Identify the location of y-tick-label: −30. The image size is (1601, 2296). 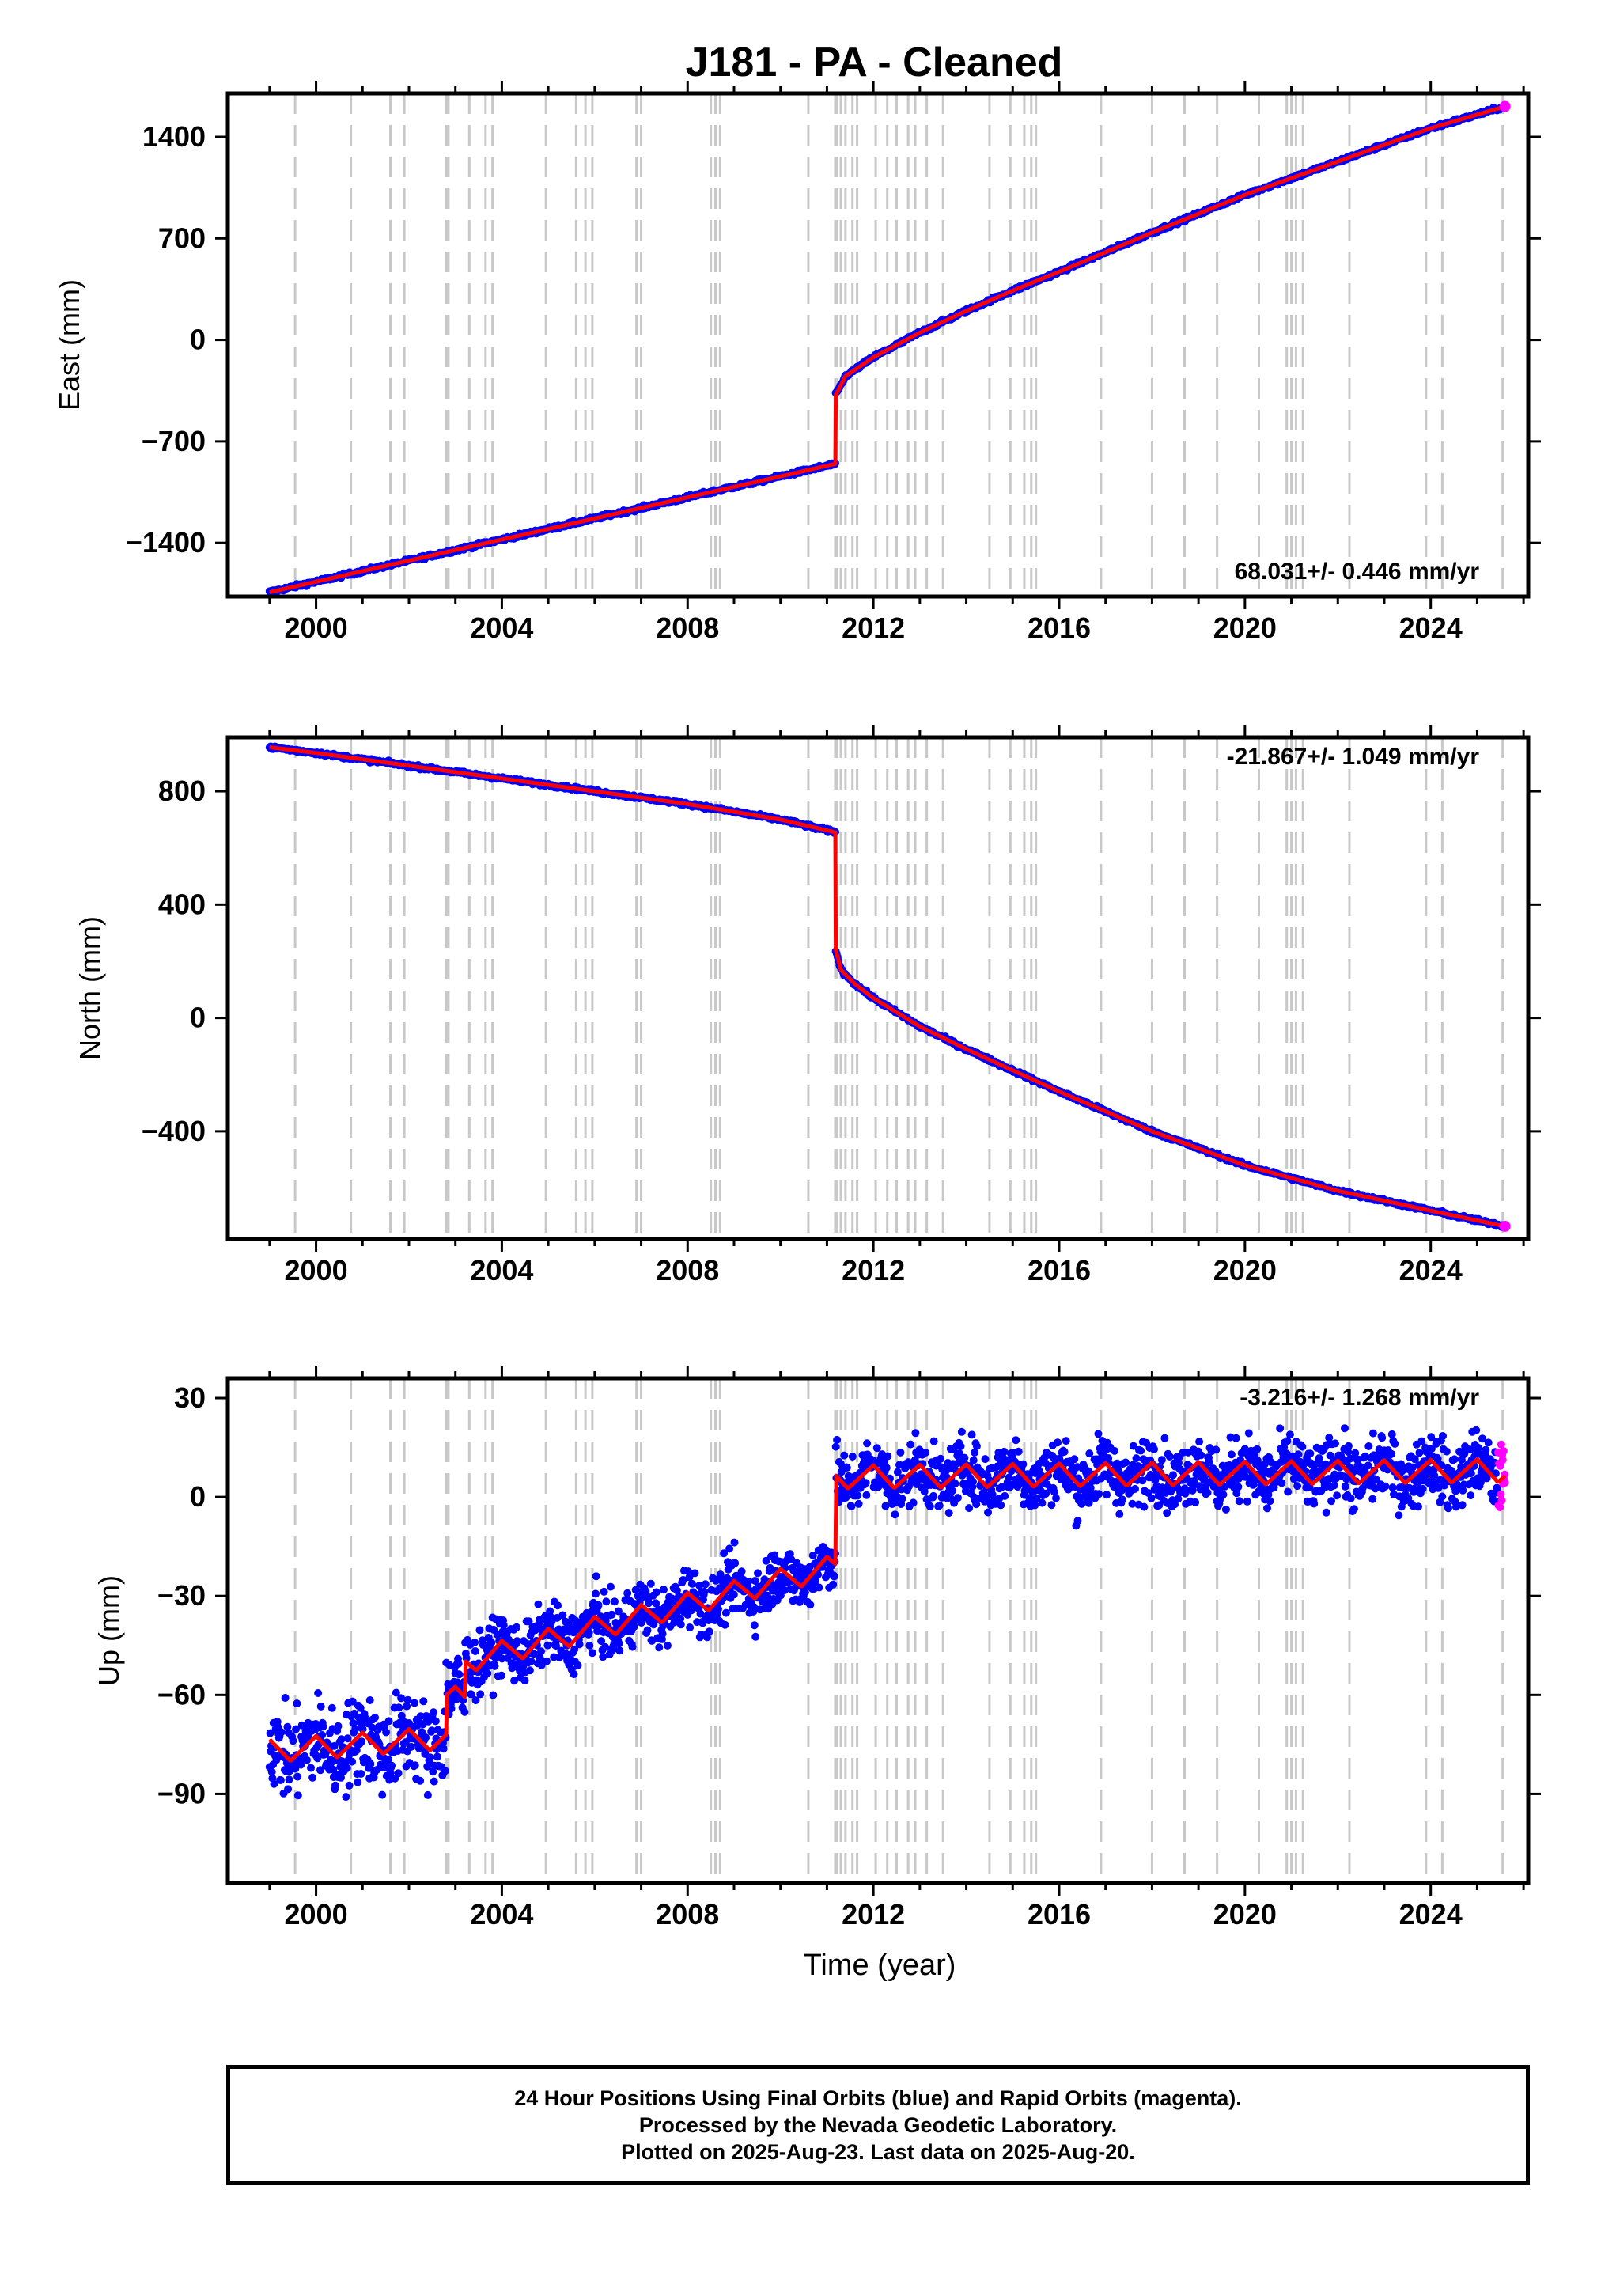
(182, 1595).